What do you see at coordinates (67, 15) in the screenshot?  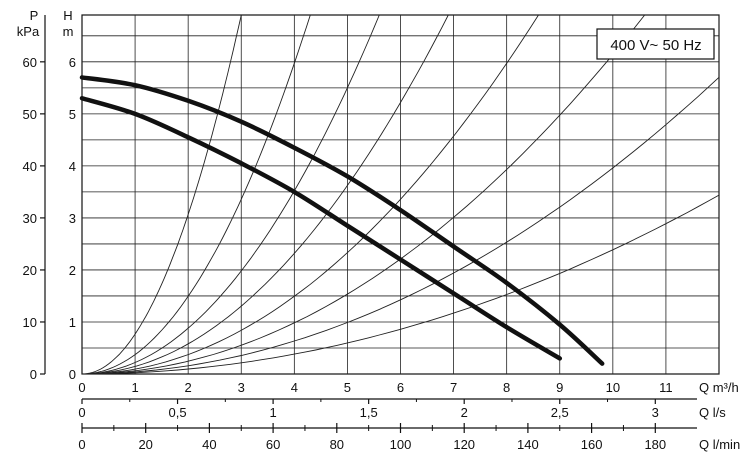 I see `y-inner-label-top: H` at bounding box center [67, 15].